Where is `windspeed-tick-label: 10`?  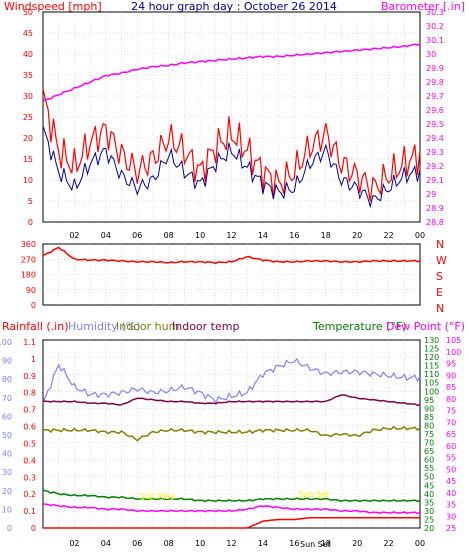
windspeed-tick-label: 10 is located at coordinates (28, 180).